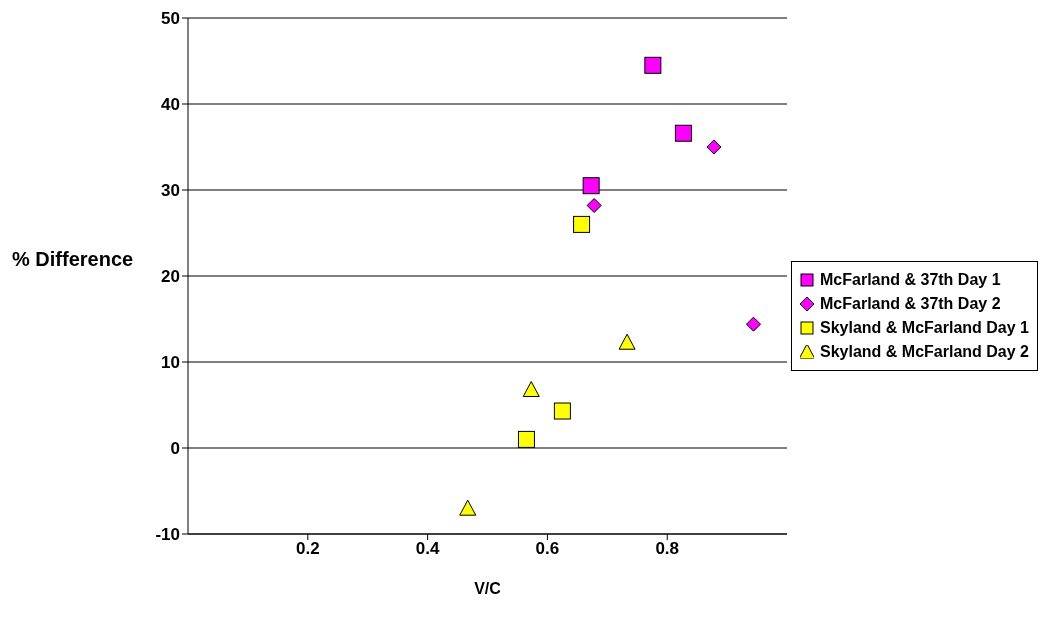  I want to click on x-tick-label: 0.8, so click(667, 549).